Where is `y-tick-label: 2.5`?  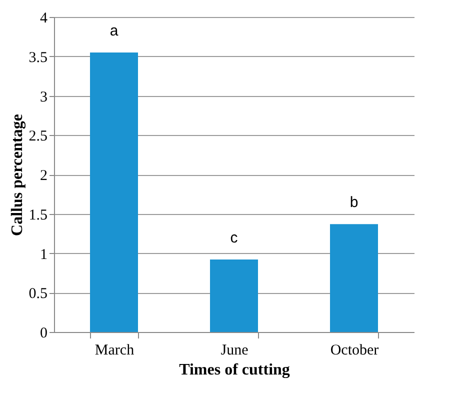
y-tick-label: 2.5 is located at coordinates (38, 136).